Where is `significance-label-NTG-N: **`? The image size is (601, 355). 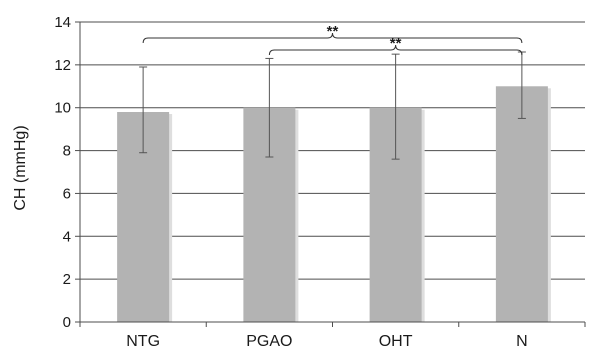 significance-label-NTG-N: ** is located at coordinates (333, 31).